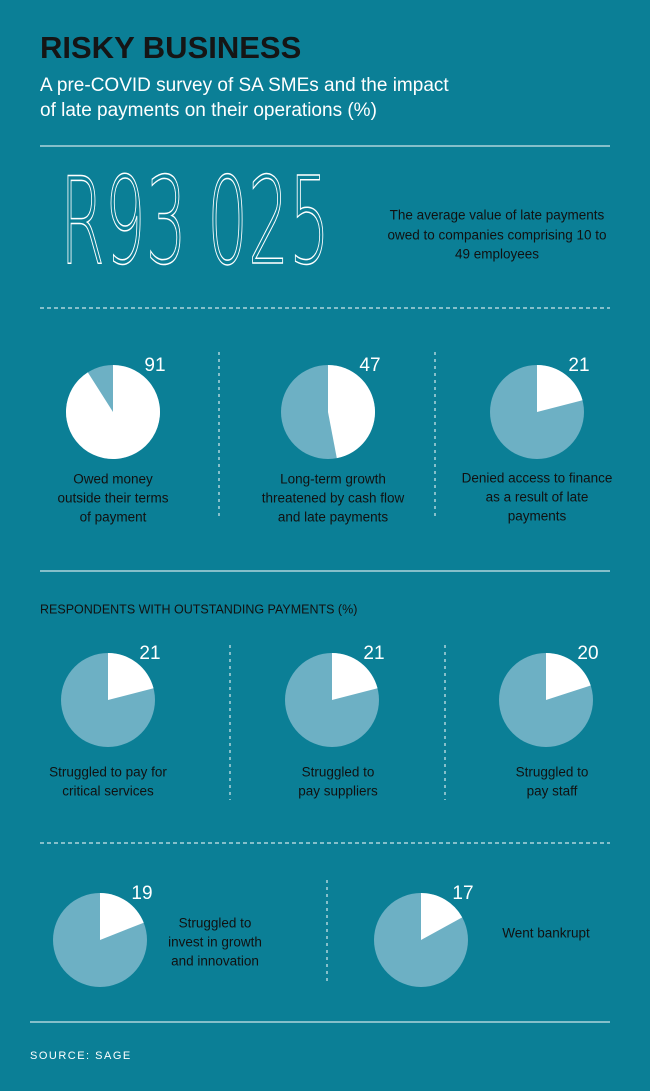 The width and height of the screenshot is (650, 1091). I want to click on pie-label: Long-term growth, so click(333, 479).